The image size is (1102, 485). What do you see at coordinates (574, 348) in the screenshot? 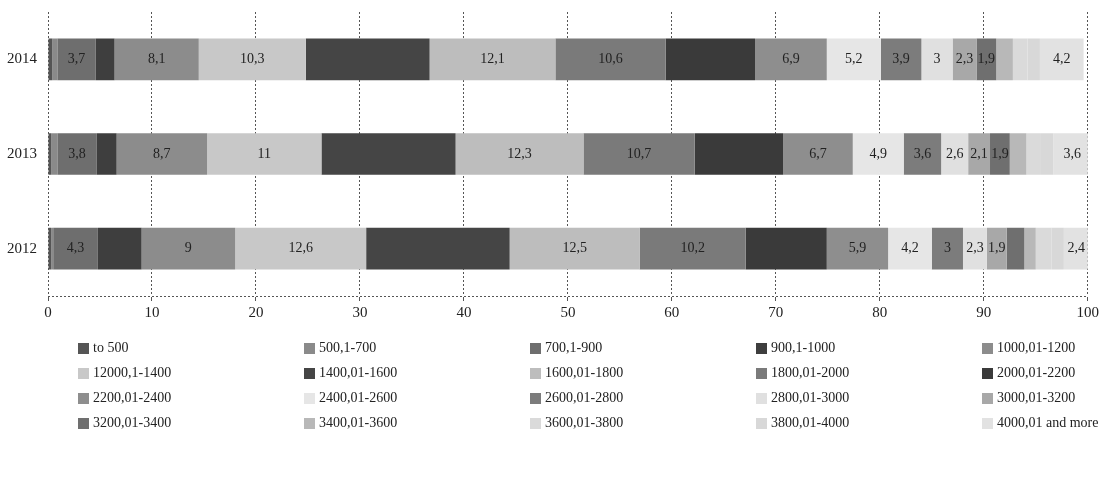
I see `legend-label: 700,1-900` at bounding box center [574, 348].